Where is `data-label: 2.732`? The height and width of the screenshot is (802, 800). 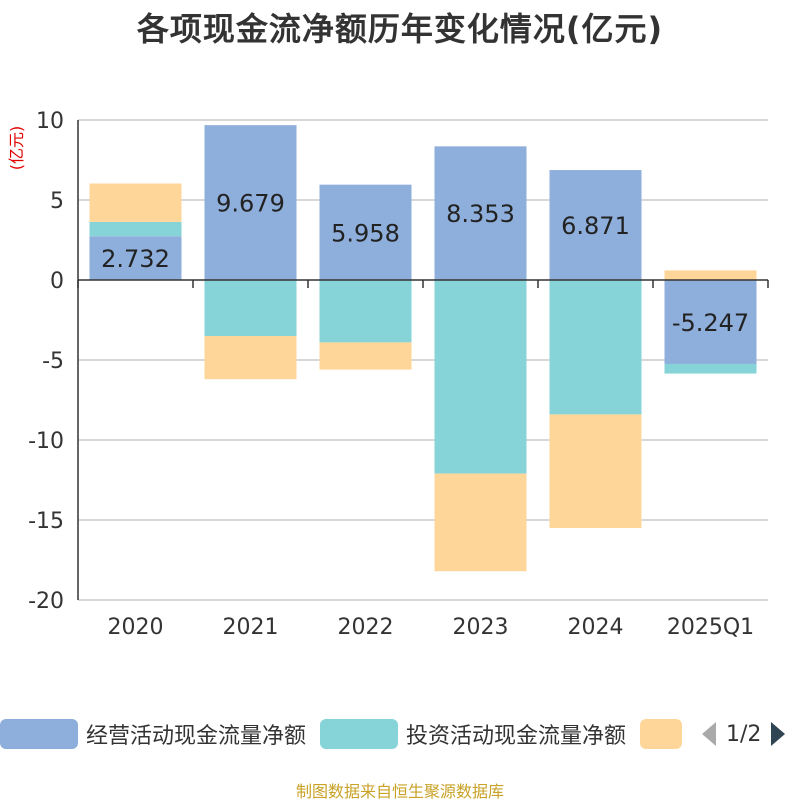
data-label: 2.732 is located at coordinates (135, 259).